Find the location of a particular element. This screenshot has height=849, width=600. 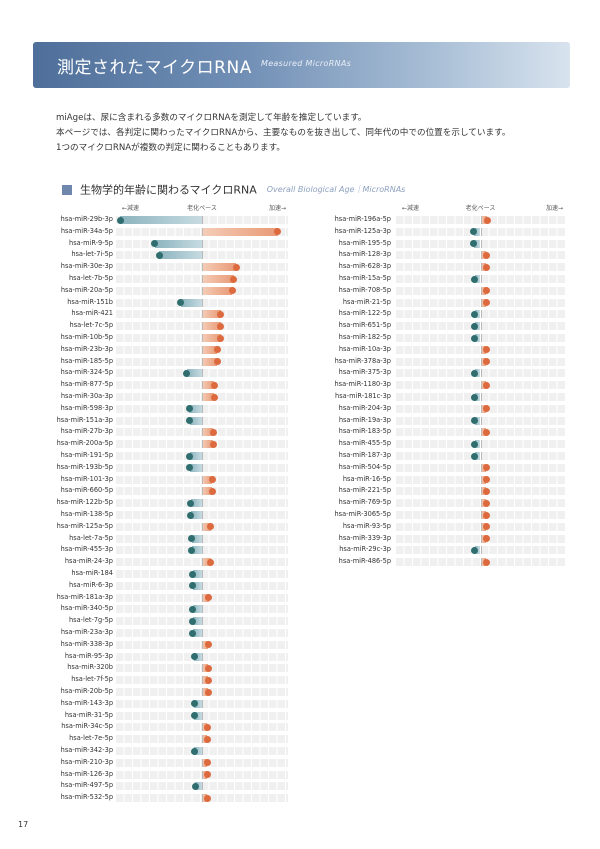

mirna-label: hsa-let-7g-5p is located at coordinates (90, 620).